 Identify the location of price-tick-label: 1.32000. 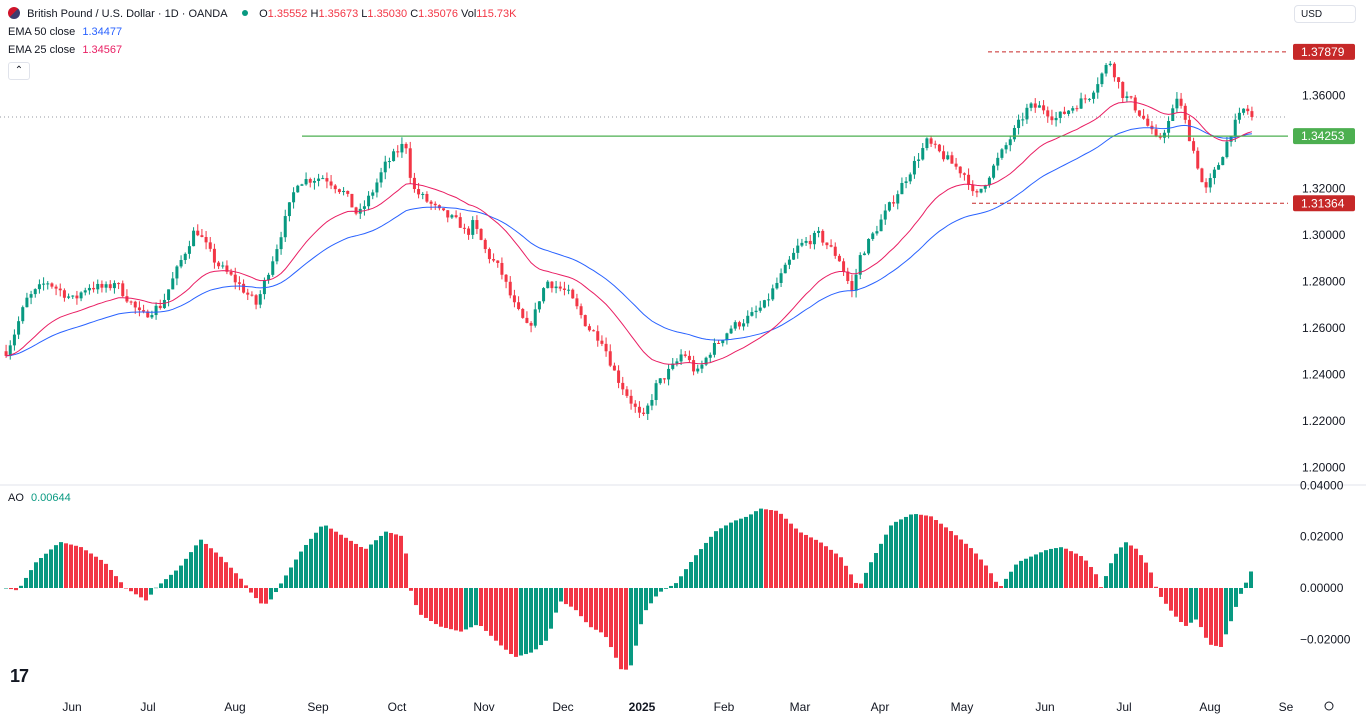
(1324, 189).